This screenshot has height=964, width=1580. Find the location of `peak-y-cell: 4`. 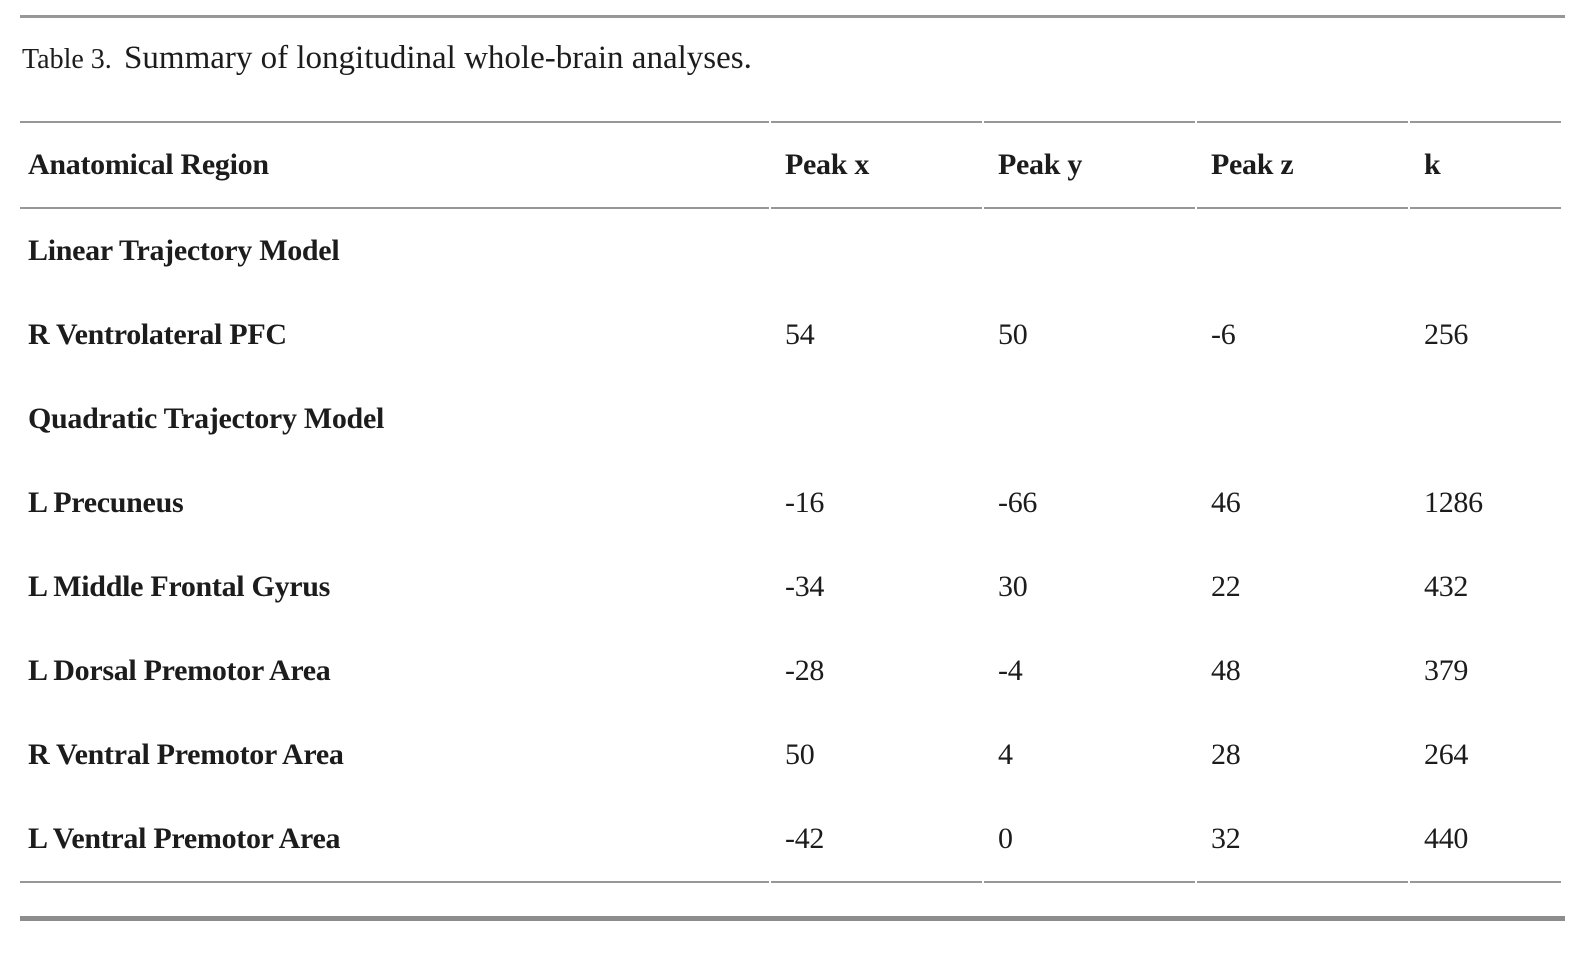

peak-y-cell: 4 is located at coordinates (1005, 754).